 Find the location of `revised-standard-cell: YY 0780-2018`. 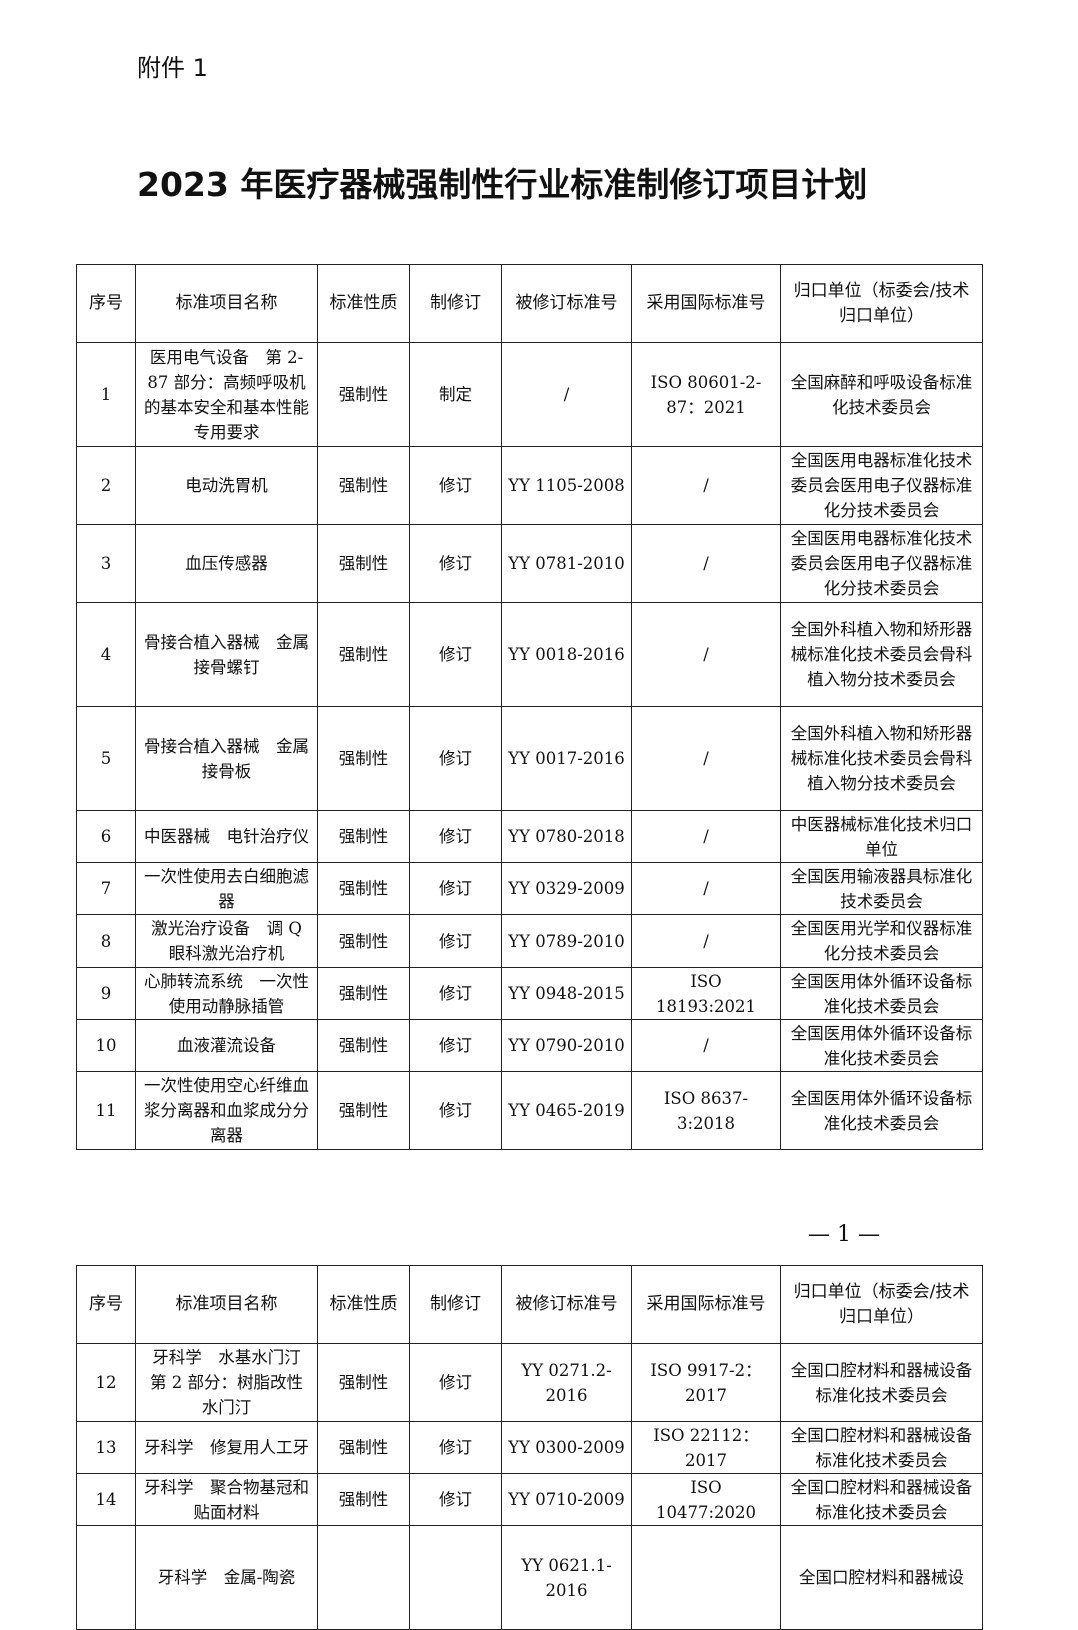

revised-standard-cell: YY 0780-2018 is located at coordinates (566, 836).